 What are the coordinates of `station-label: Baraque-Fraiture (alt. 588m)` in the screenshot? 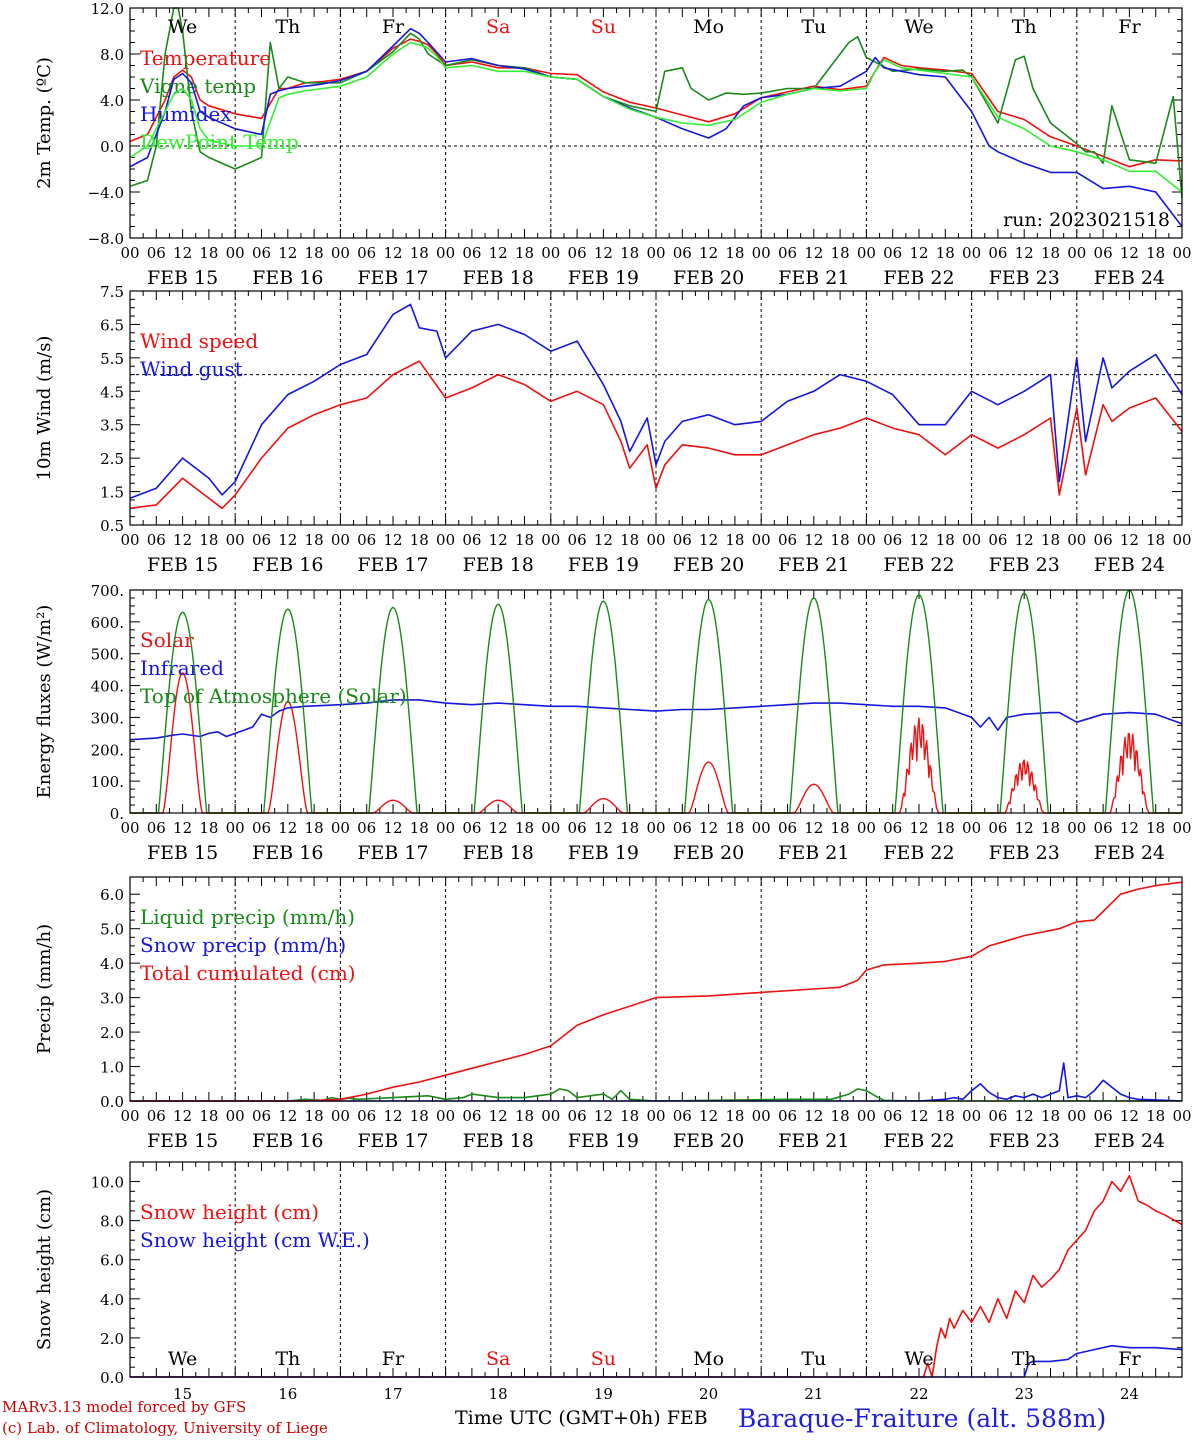 It's located at (922, 1418).